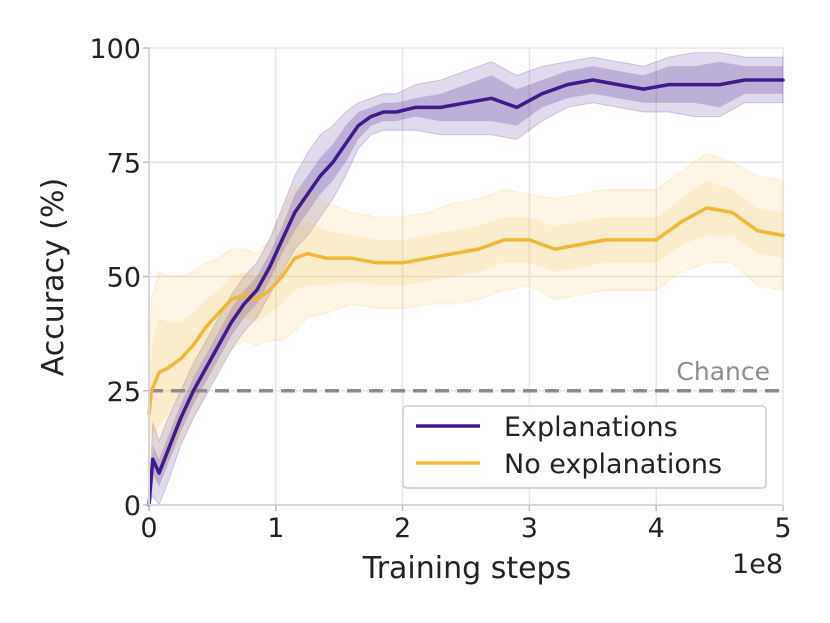 Image resolution: width=830 pixels, height=623 pixels. I want to click on legend: Explanations No explanations, so click(584, 447).